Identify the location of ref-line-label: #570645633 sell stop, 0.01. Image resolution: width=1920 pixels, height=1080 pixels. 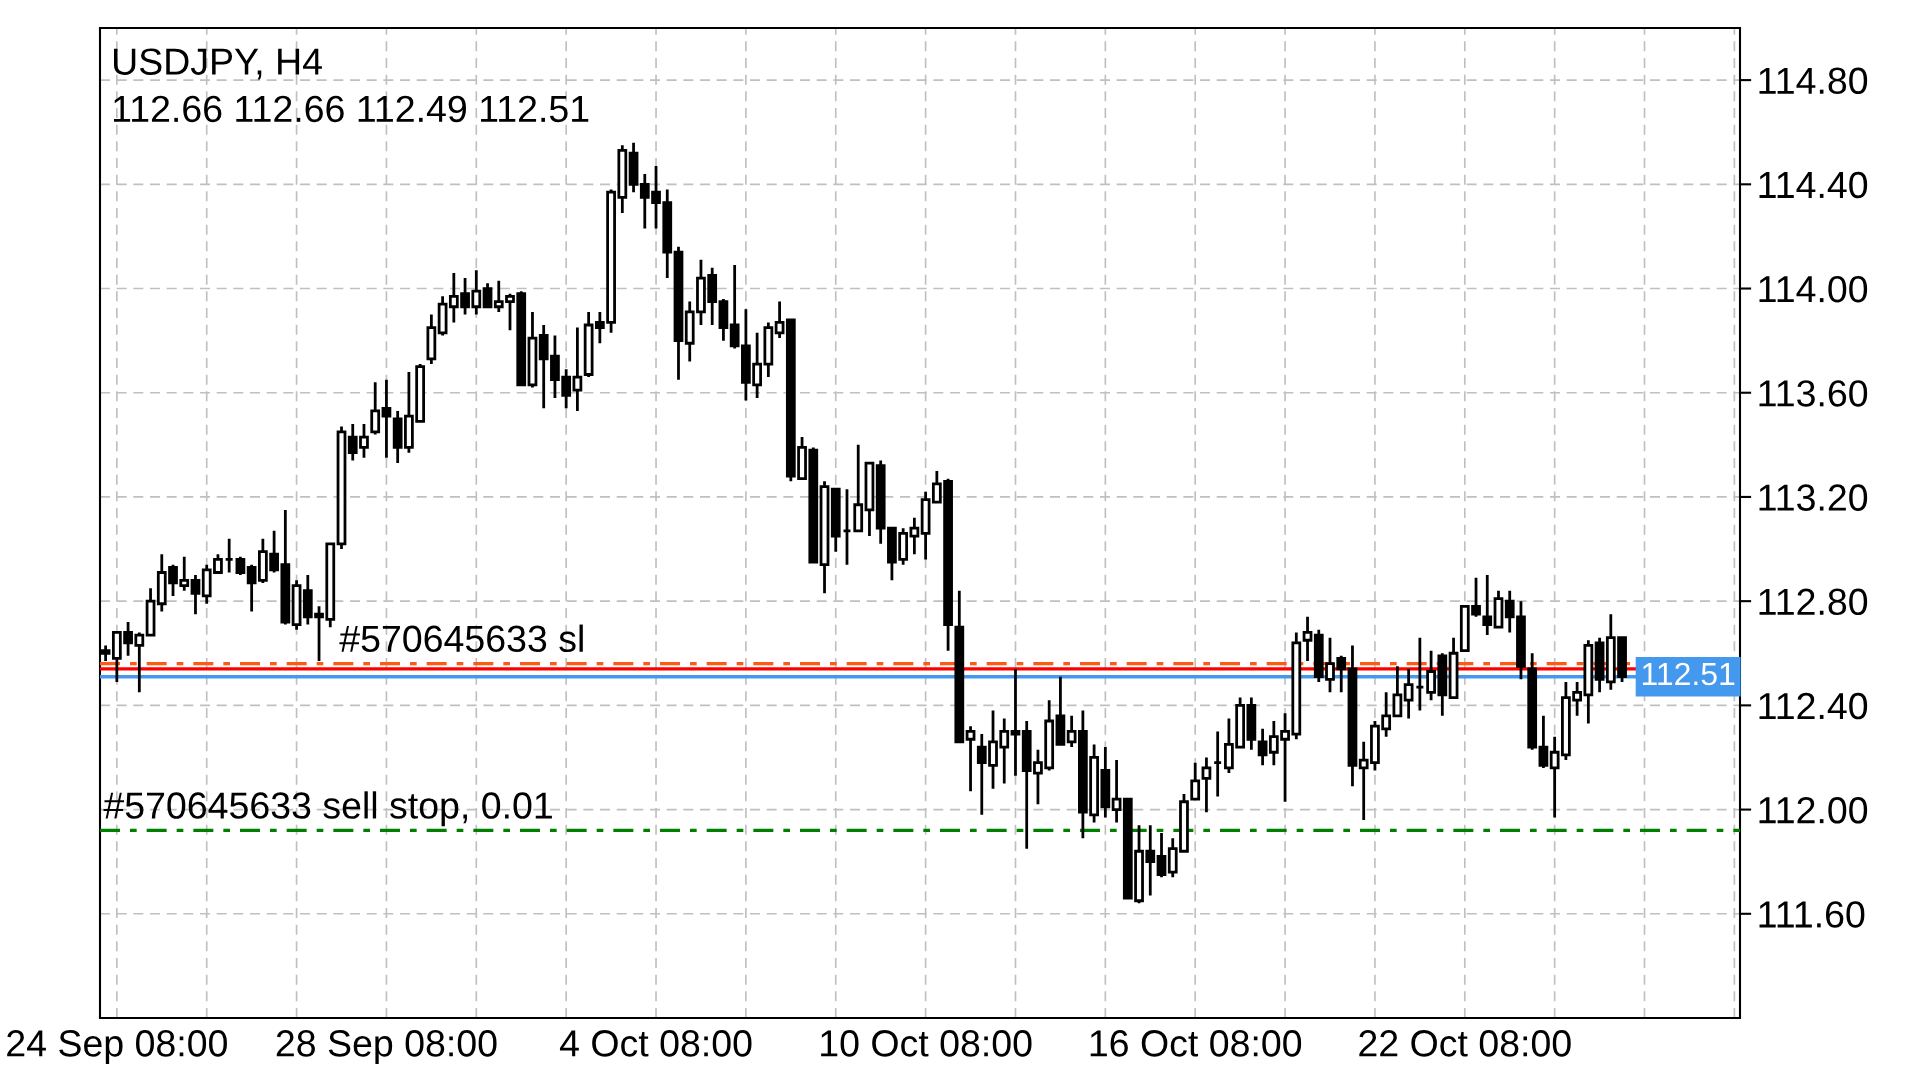
(327, 809).